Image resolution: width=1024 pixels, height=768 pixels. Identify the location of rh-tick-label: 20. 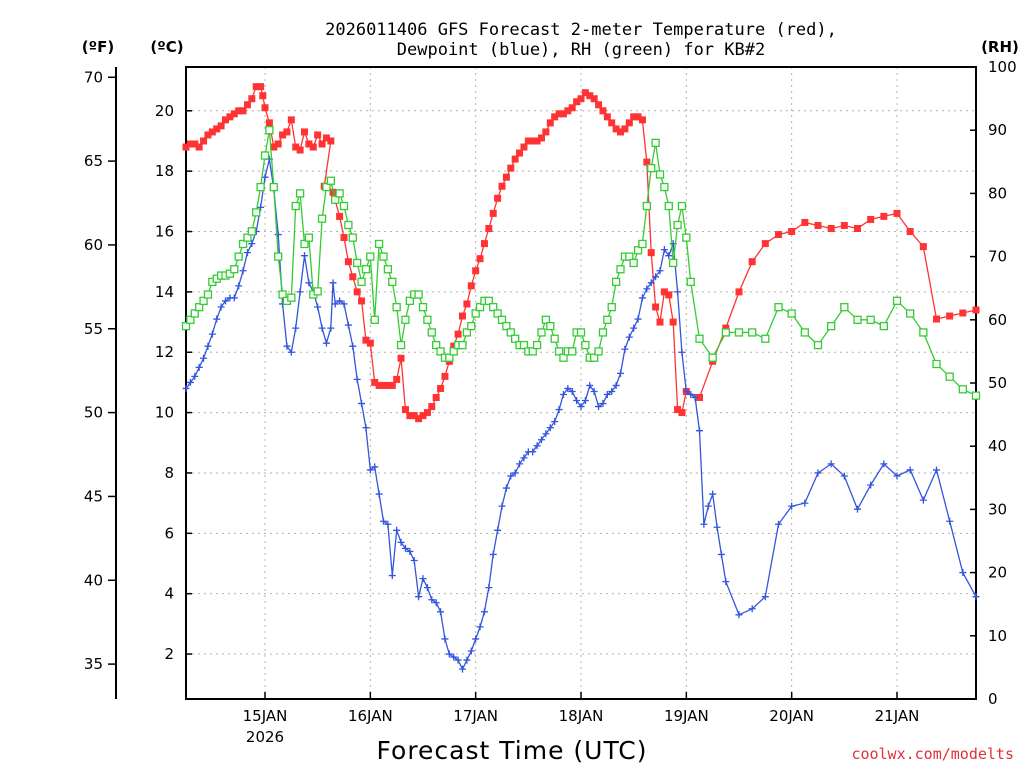
(997, 573).